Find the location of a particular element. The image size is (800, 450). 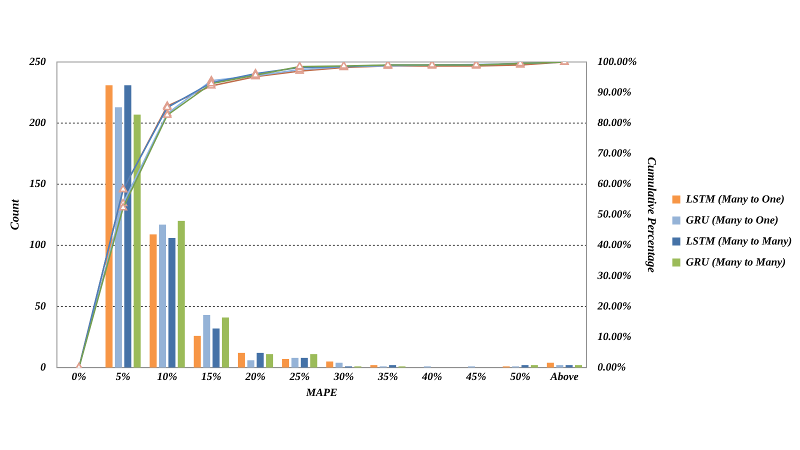

x-tick-label: 30% is located at coordinates (343, 377).